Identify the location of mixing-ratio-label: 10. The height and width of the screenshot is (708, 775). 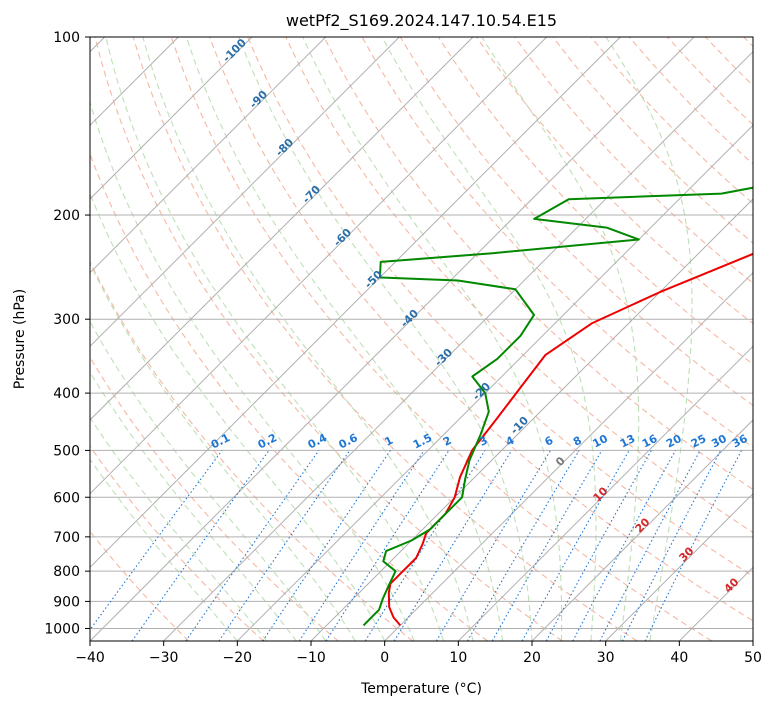
(600, 441).